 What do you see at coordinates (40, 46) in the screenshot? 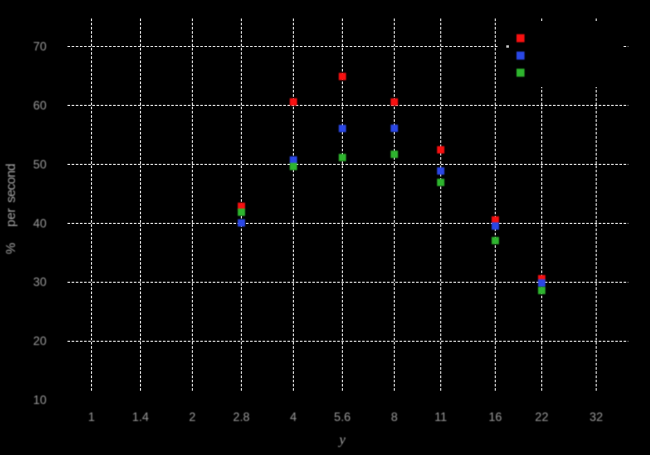
I see `svg-text: 70` at bounding box center [40, 46].